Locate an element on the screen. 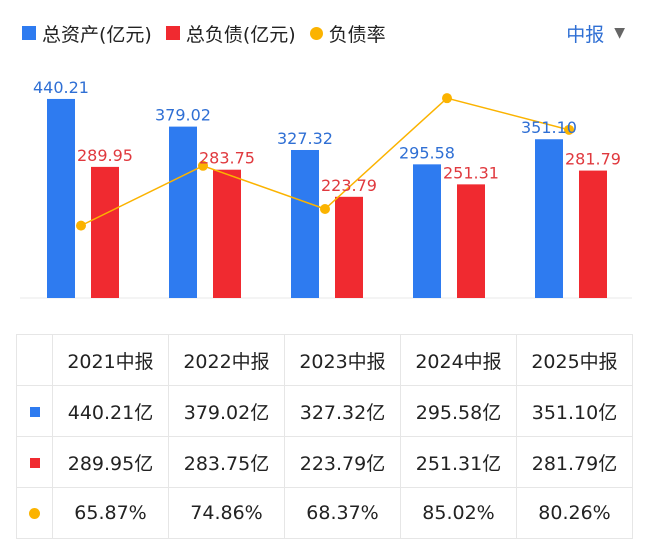 The width and height of the screenshot is (649, 551). table-corner-cell is located at coordinates (34, 360).